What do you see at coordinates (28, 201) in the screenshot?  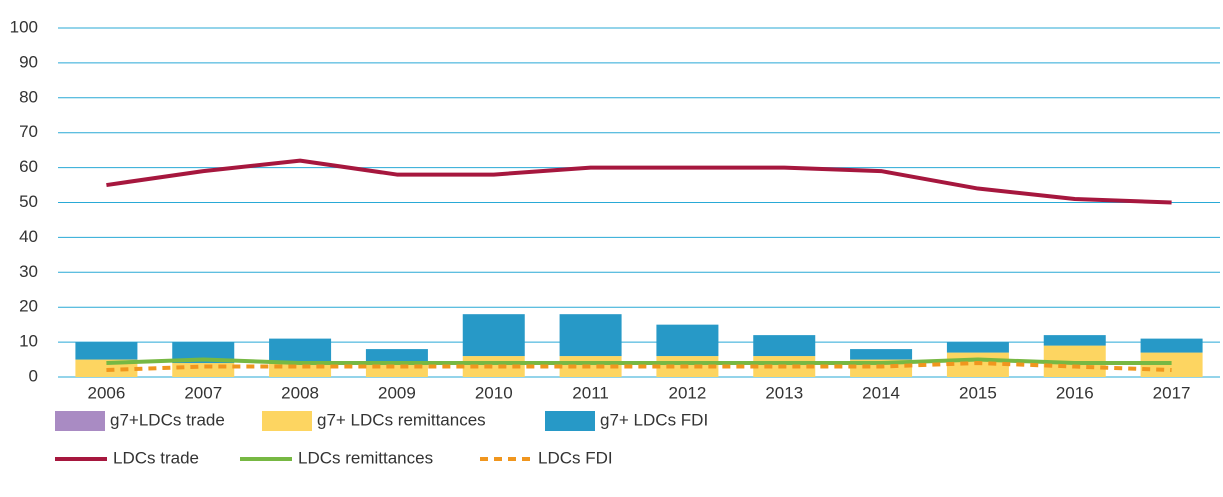 I see `y-tick-label: 50` at bounding box center [28, 201].